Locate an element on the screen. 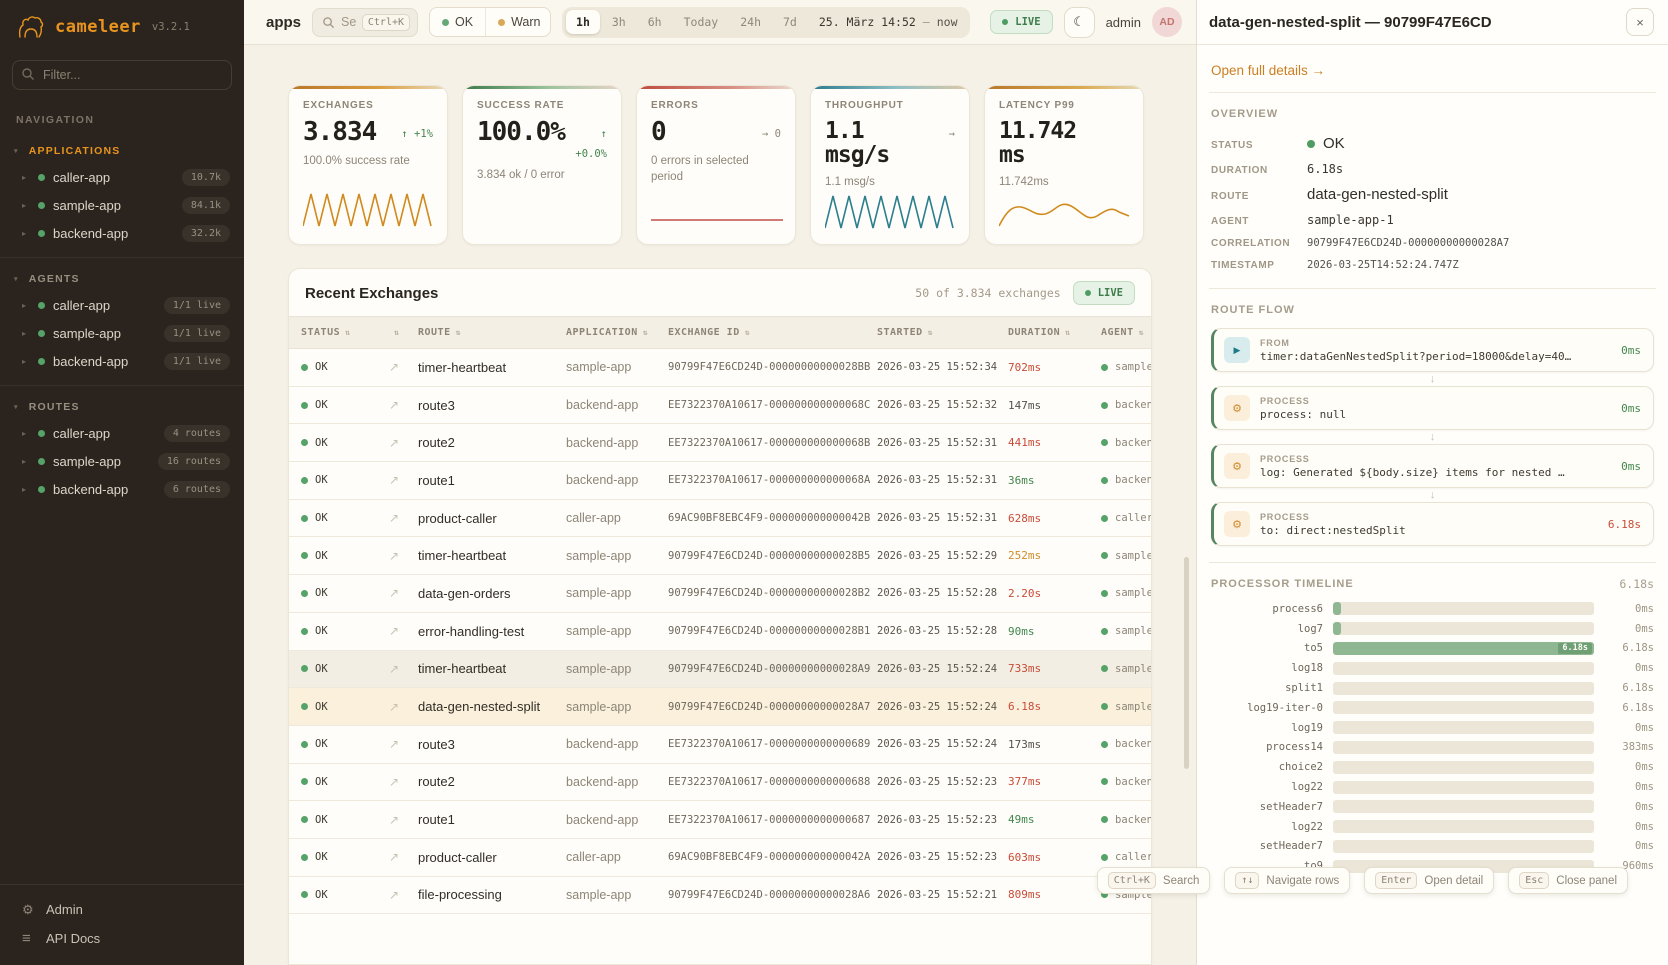 This screenshot has width=1668, height=965. route-cell: product-caller is located at coordinates (457, 857).